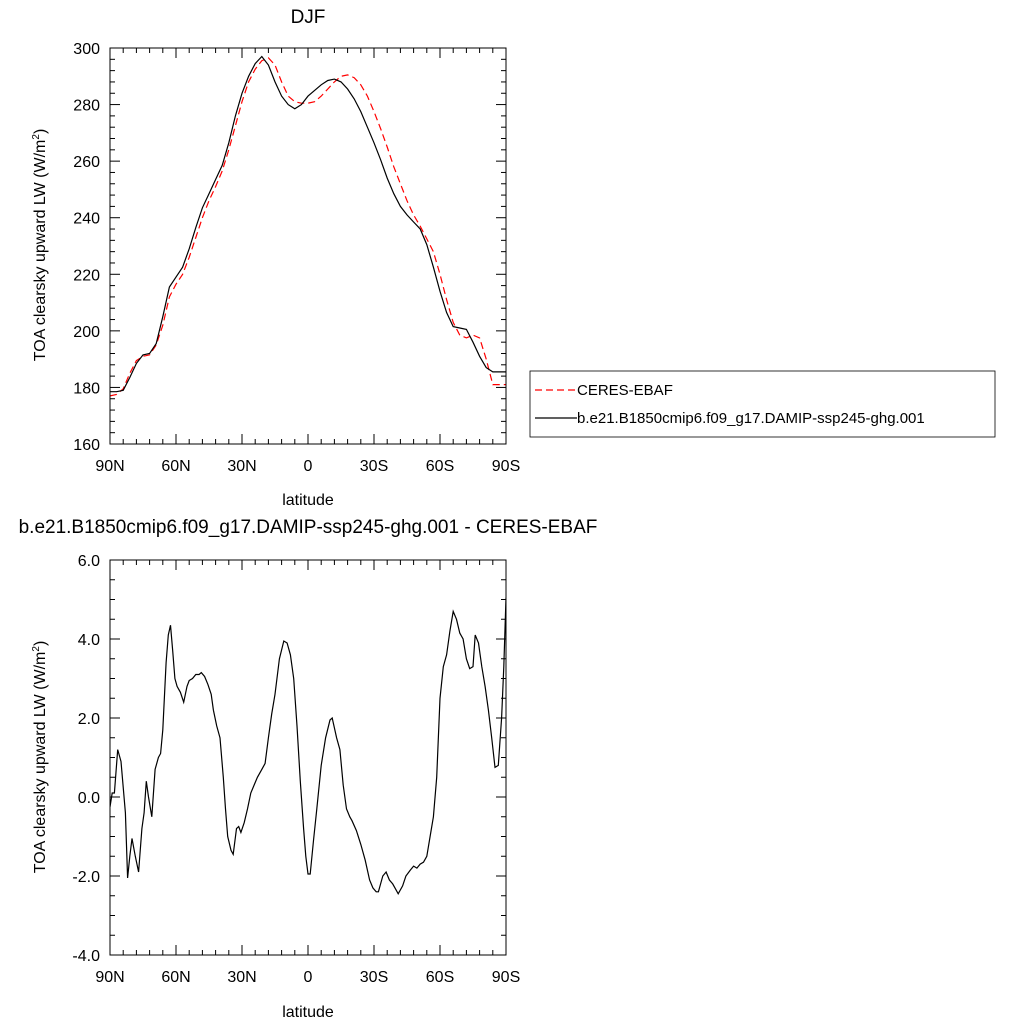  What do you see at coordinates (86, 956) in the screenshot?
I see `chart1-ytick-label: -4.0` at bounding box center [86, 956].